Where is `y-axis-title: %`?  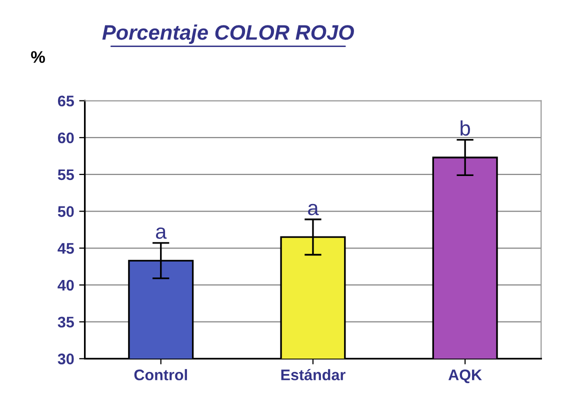
y-axis-title: % is located at coordinates (38, 57).